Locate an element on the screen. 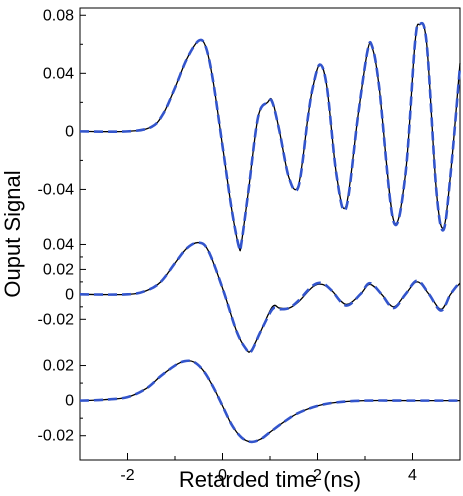 Image resolution: width=463 pixels, height=496 pixels. series-line-solid is located at coordinates (269, 401).